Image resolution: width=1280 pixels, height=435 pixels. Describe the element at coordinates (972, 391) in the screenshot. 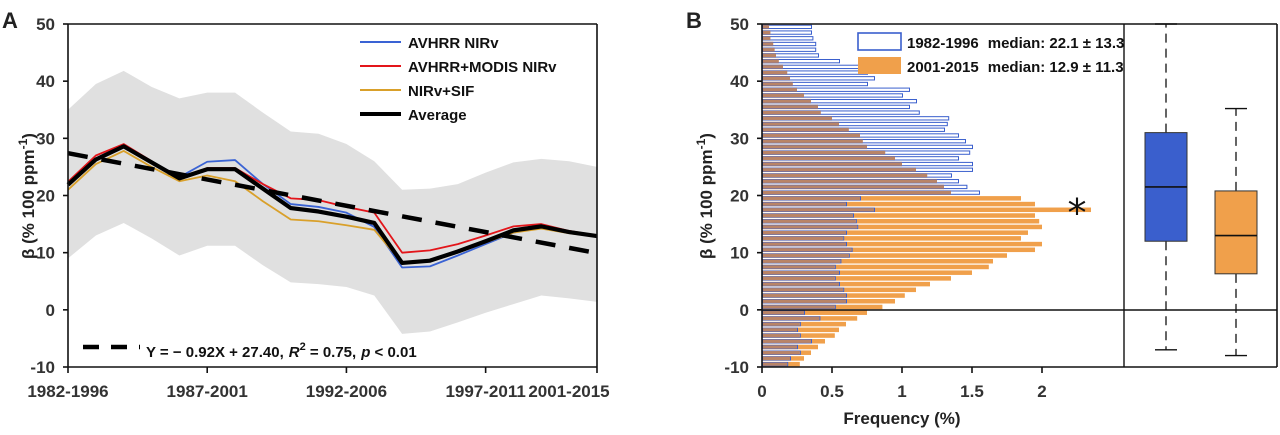

I see `x-tick-label-b: 1.5` at that location.